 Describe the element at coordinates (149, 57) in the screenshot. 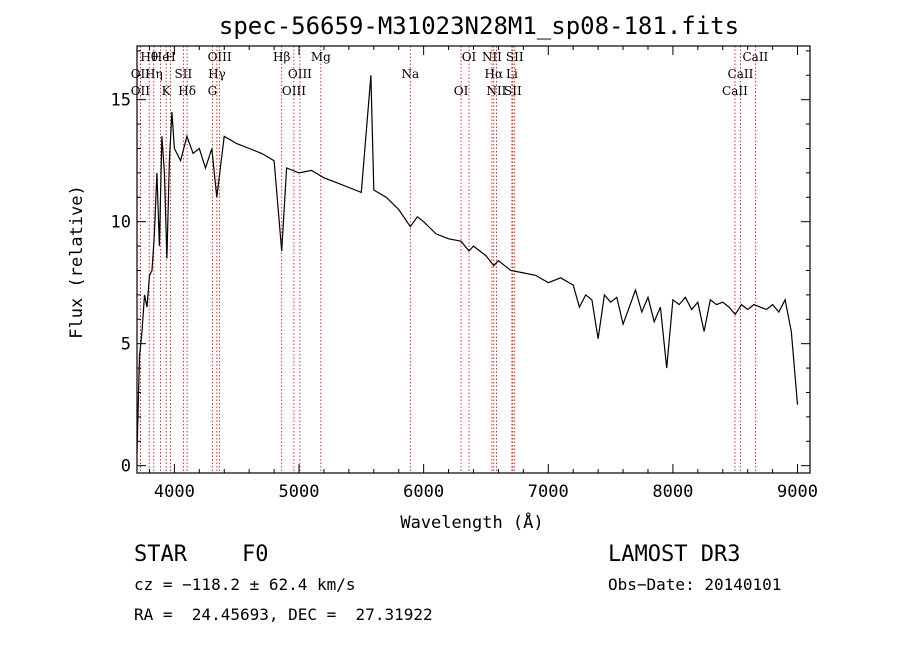

I see `line-label: Hθ` at that location.